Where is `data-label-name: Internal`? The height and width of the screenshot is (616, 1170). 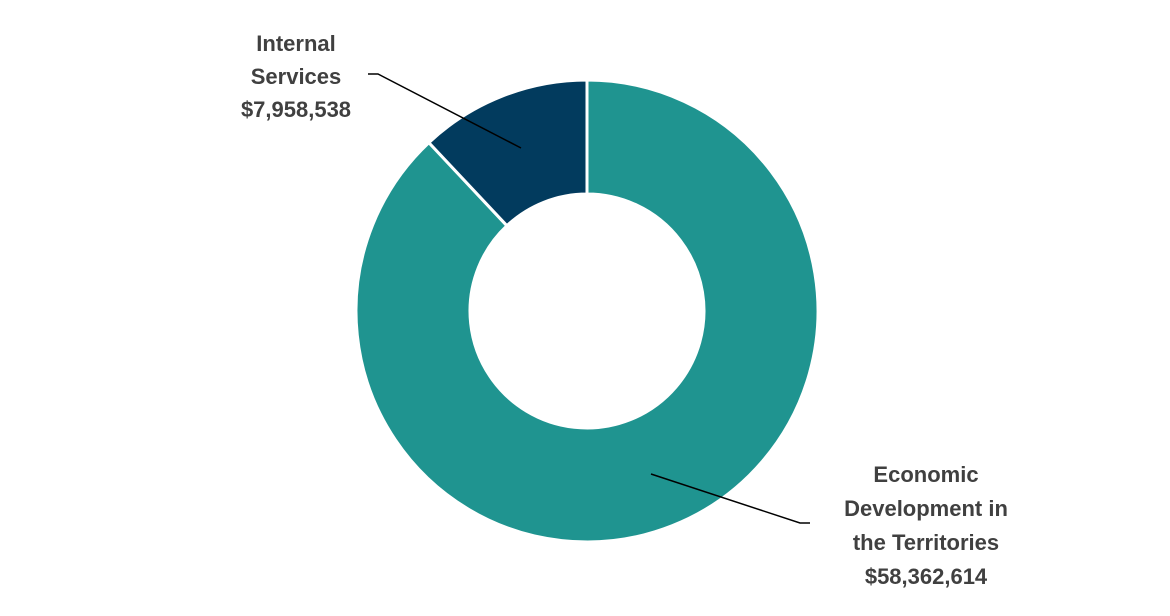
data-label-name: Internal is located at coordinates (295, 43).